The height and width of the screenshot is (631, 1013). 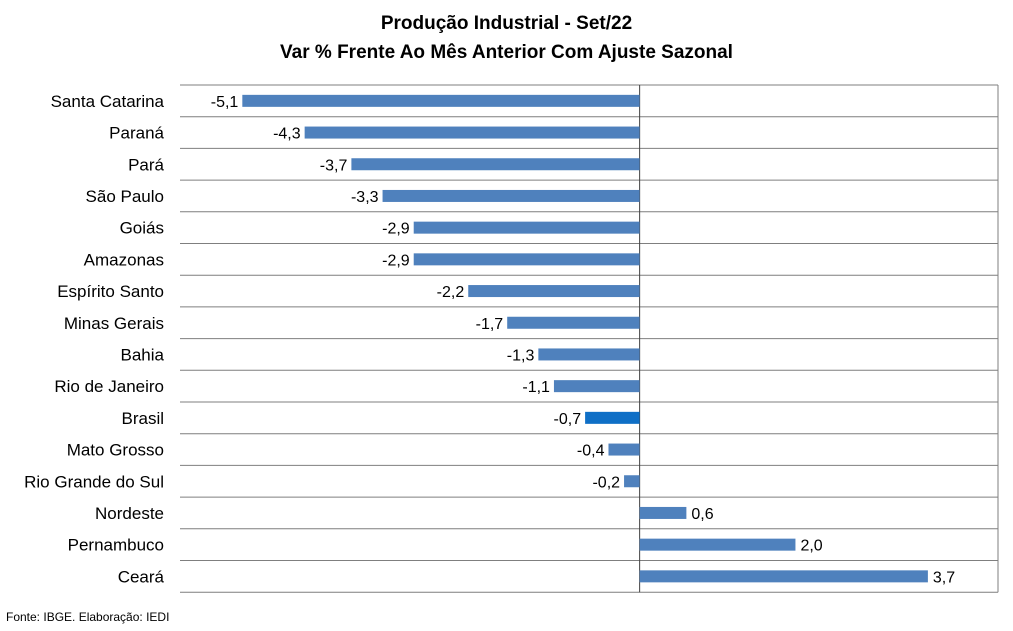 I want to click on category-label: Nordeste, so click(x=129, y=513).